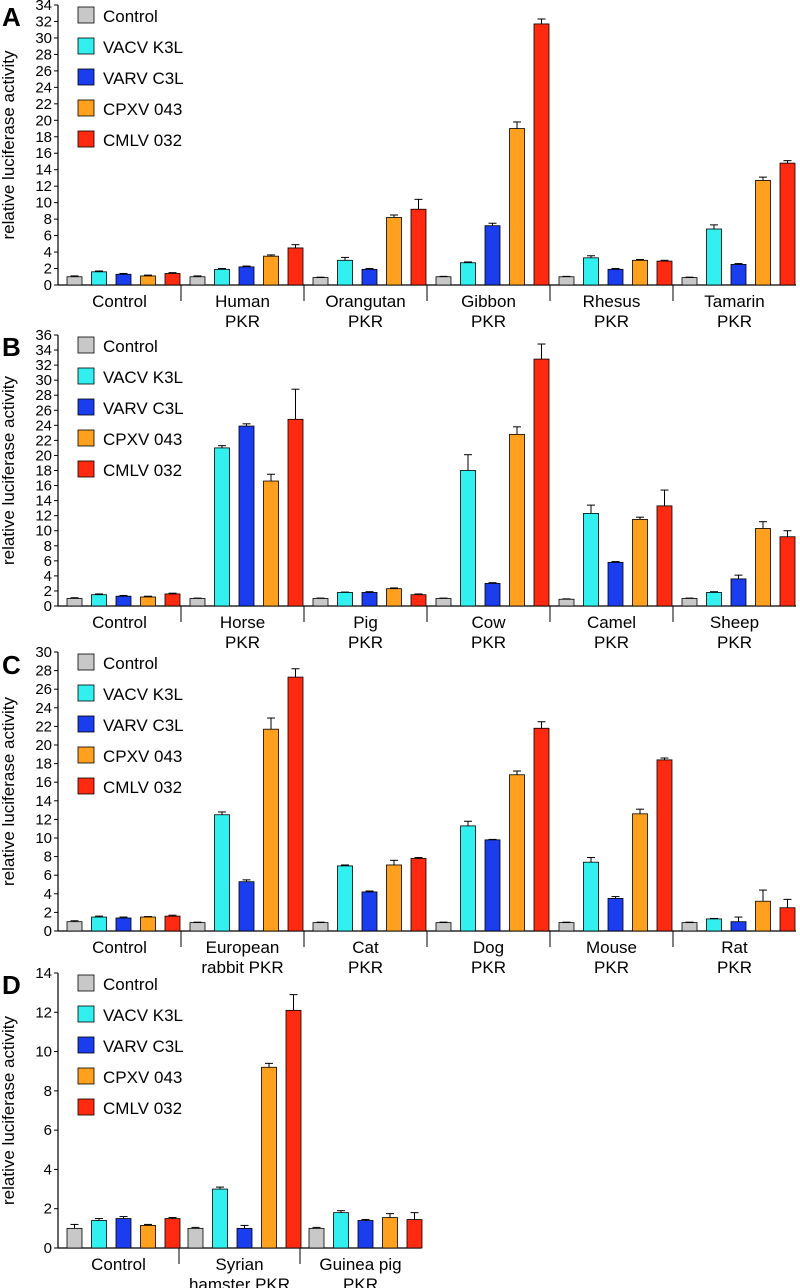 The width and height of the screenshot is (800, 1288). Describe the element at coordinates (43, 335) in the screenshot. I see `y-tick-label: 36` at that location.